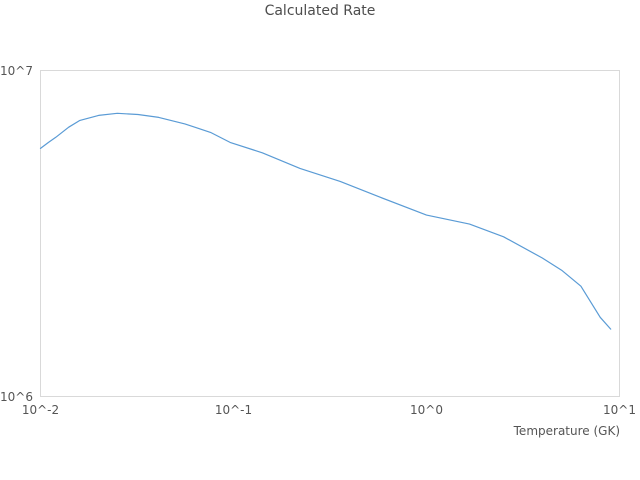 The width and height of the screenshot is (640, 480). I want to click on x-tick-label: 10^-2, so click(40, 410).